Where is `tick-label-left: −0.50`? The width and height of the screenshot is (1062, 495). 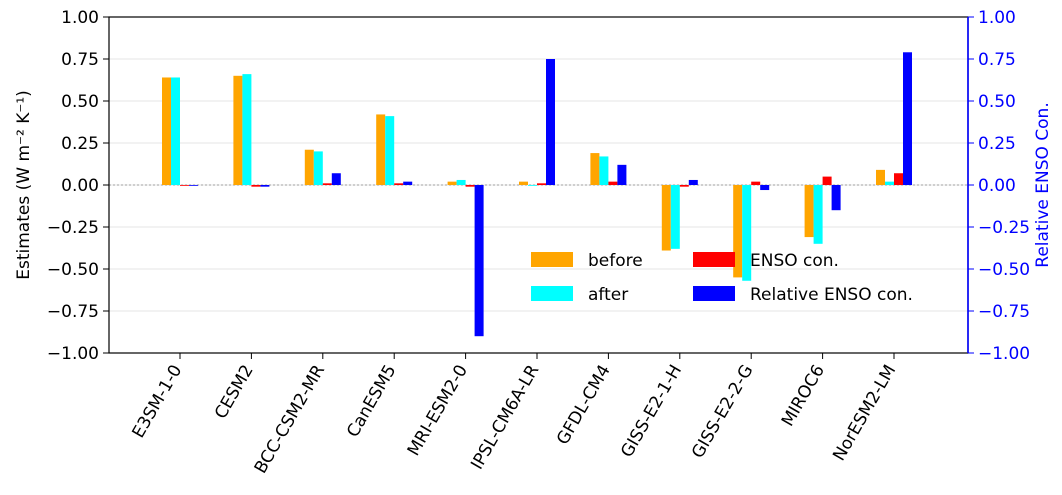 tick-label-left: −0.50 is located at coordinates (73, 270).